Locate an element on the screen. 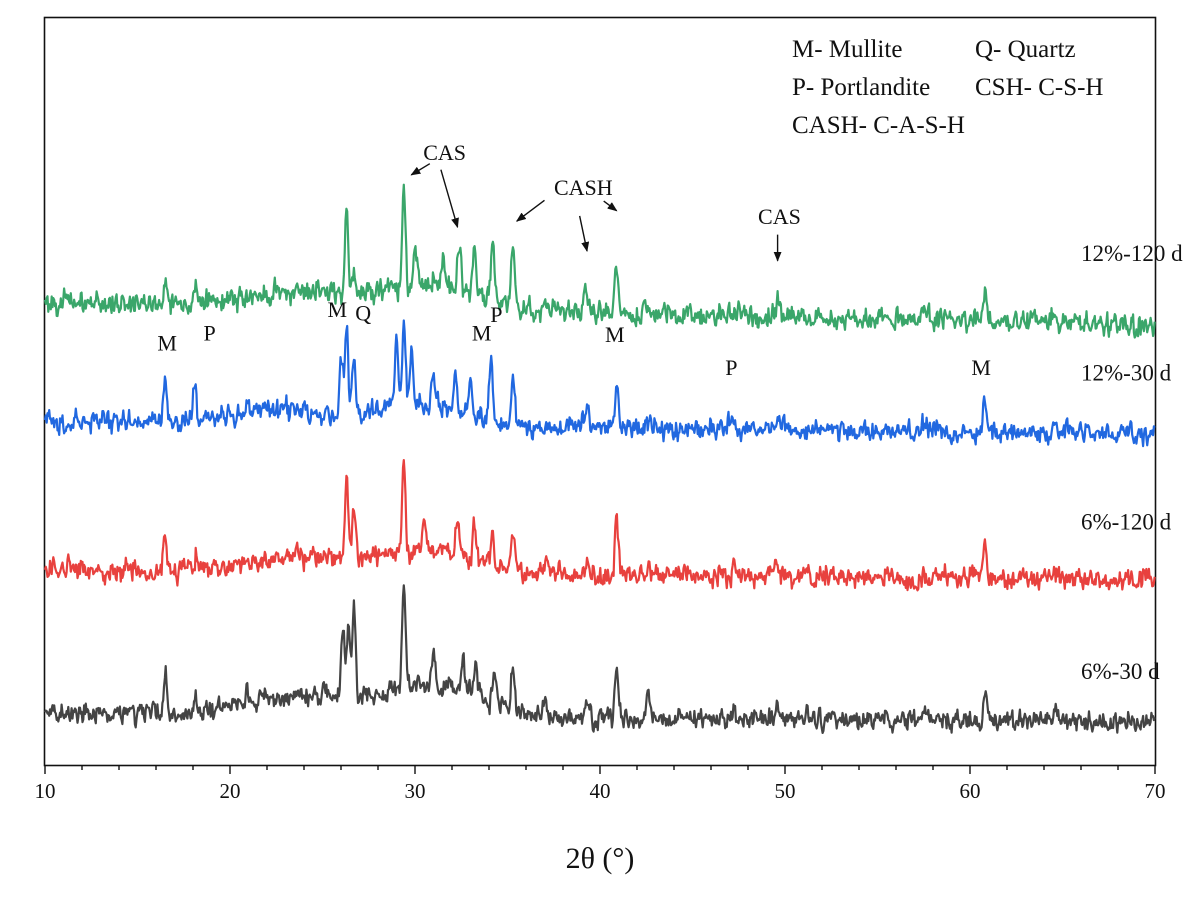 Image resolution: width=1200 pixels, height=918 pixels. legend-cash: CASH- C-A-S-H is located at coordinates (878, 125).